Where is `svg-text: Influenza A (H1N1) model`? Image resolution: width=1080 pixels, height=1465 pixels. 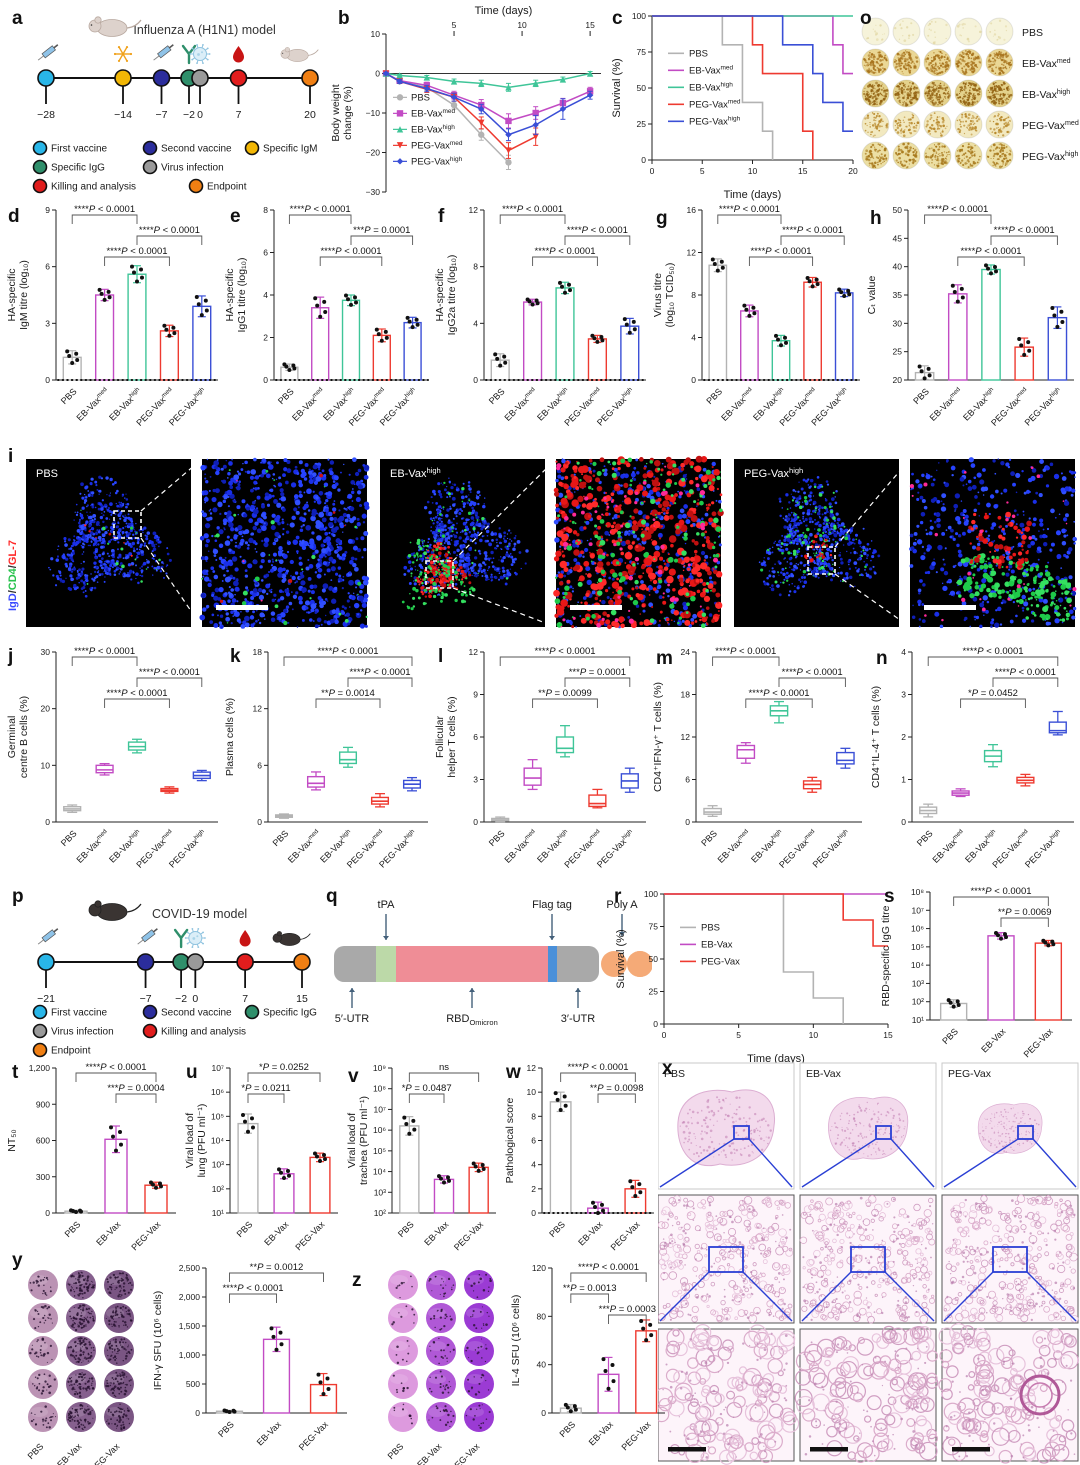
svg-text: Influenza A (H1N1) model is located at coordinates (204, 30).